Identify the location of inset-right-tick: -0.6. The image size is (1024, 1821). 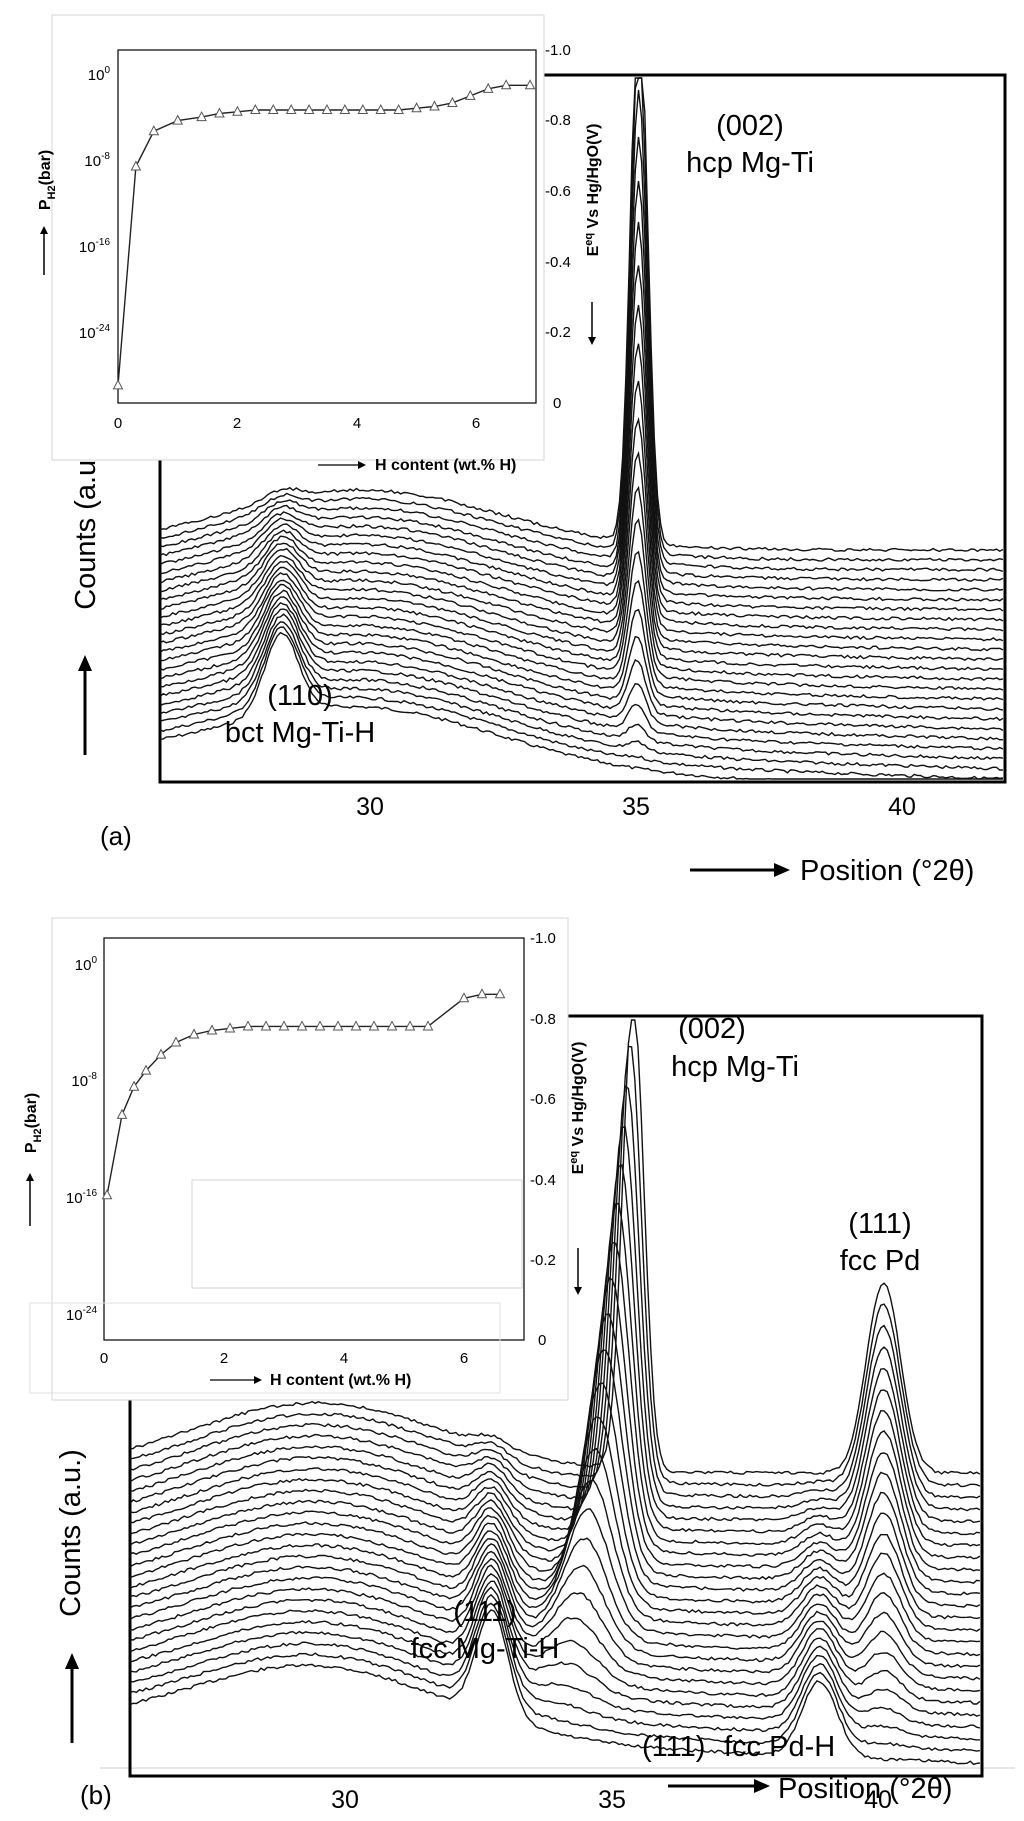
(543, 1099).